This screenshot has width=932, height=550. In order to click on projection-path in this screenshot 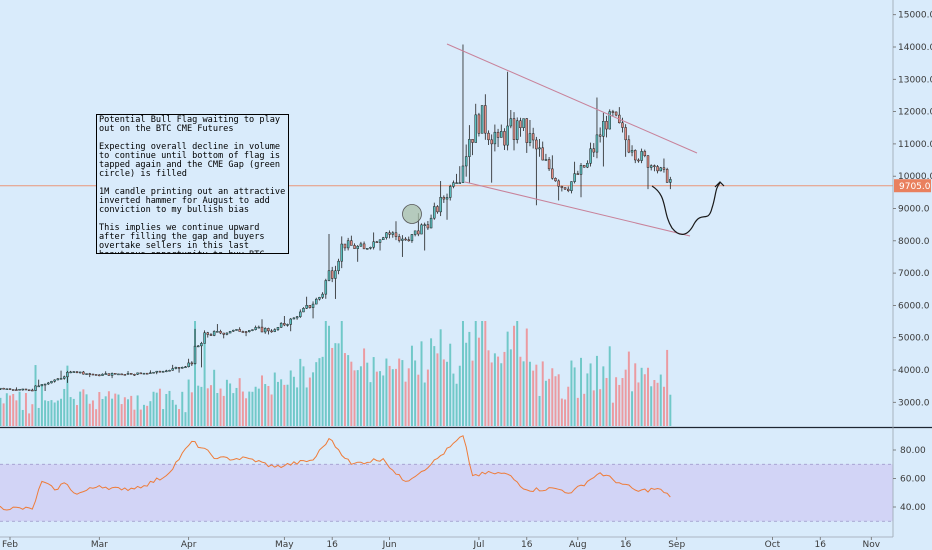, I will do `click(686, 208)`.